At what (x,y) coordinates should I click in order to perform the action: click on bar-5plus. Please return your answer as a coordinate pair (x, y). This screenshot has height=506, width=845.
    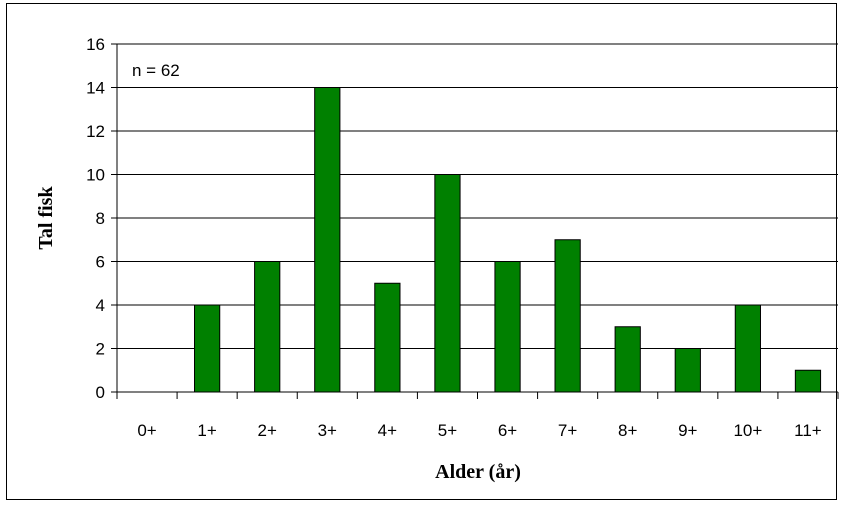
    Looking at the image, I should click on (447, 283).